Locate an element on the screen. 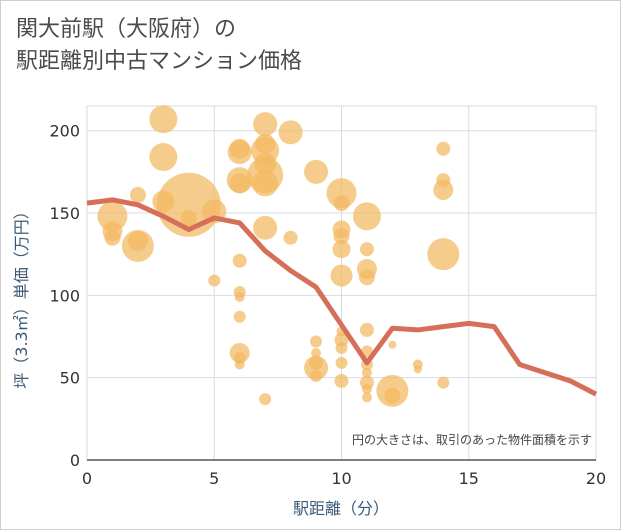 The width and height of the screenshot is (621, 530). y-tick-label: 100 is located at coordinates (64, 295).